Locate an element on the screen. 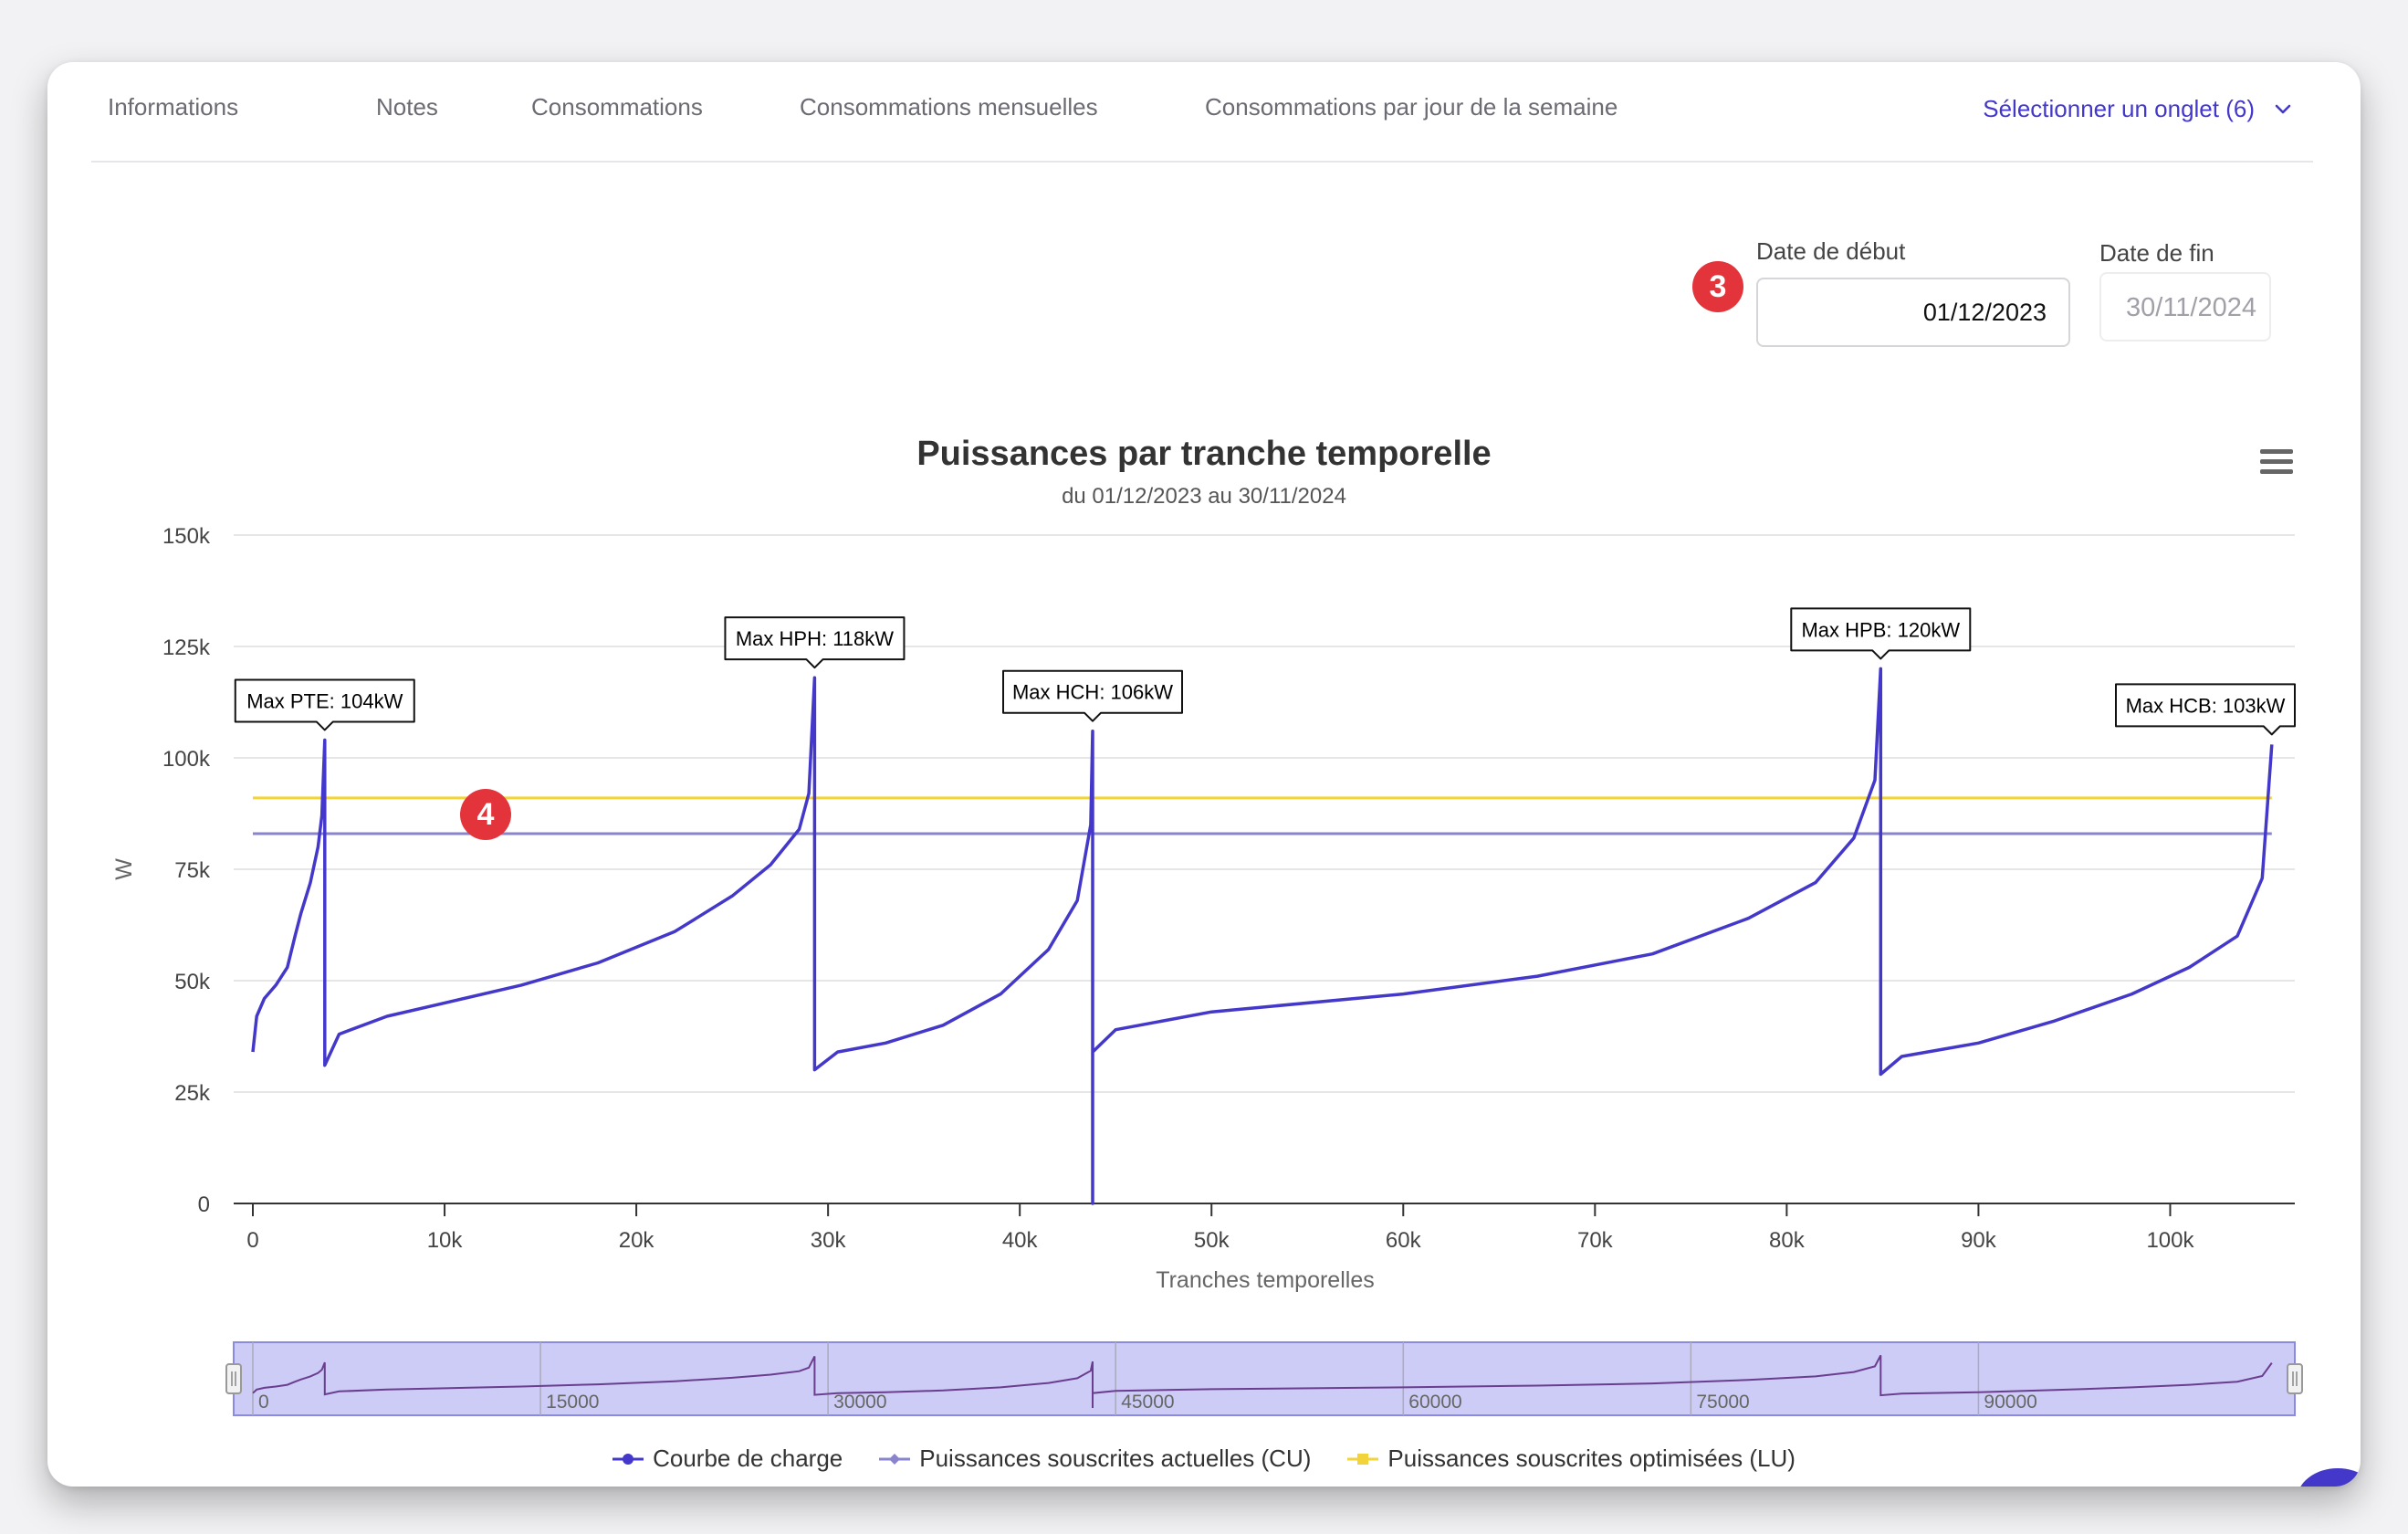 The height and width of the screenshot is (1534, 2408). navigator-tick-label: 90000 is located at coordinates (2010, 1402).